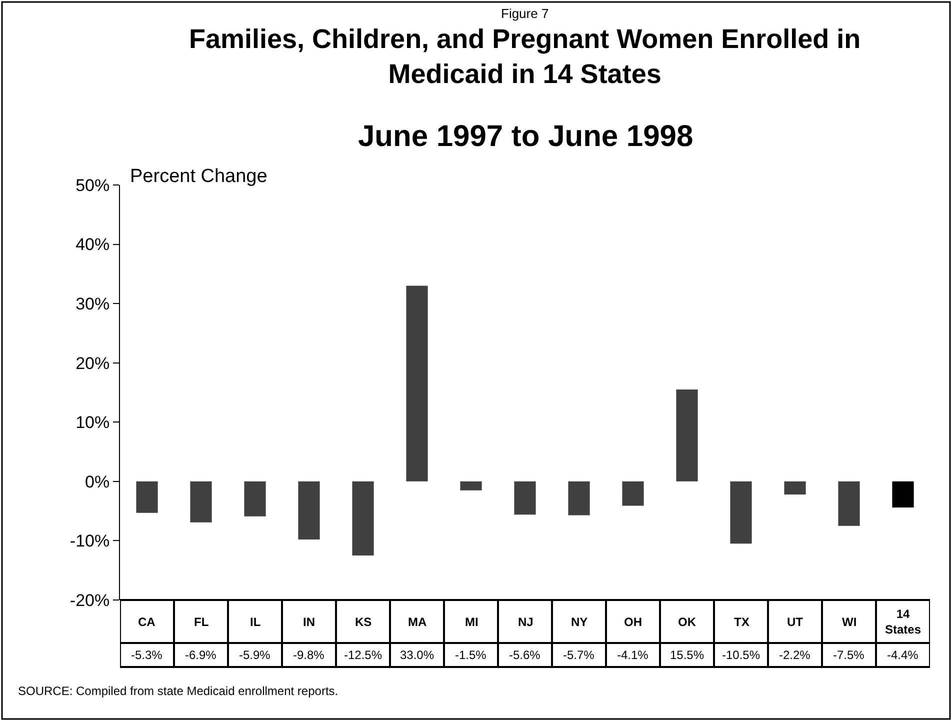 This screenshot has height=721, width=952. I want to click on x-tick-label: TX, so click(742, 622).